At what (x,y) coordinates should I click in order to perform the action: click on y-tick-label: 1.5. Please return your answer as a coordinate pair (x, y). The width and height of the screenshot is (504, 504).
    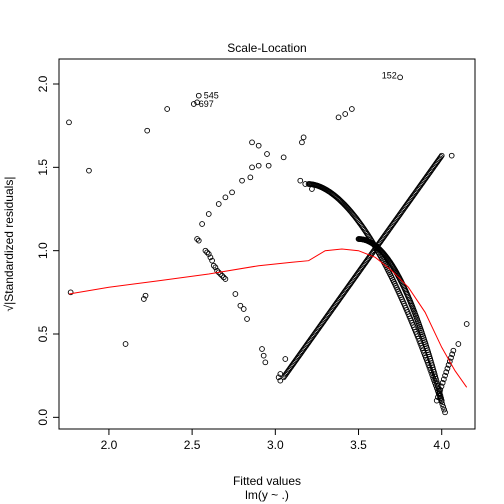
    Looking at the image, I should click on (43, 167).